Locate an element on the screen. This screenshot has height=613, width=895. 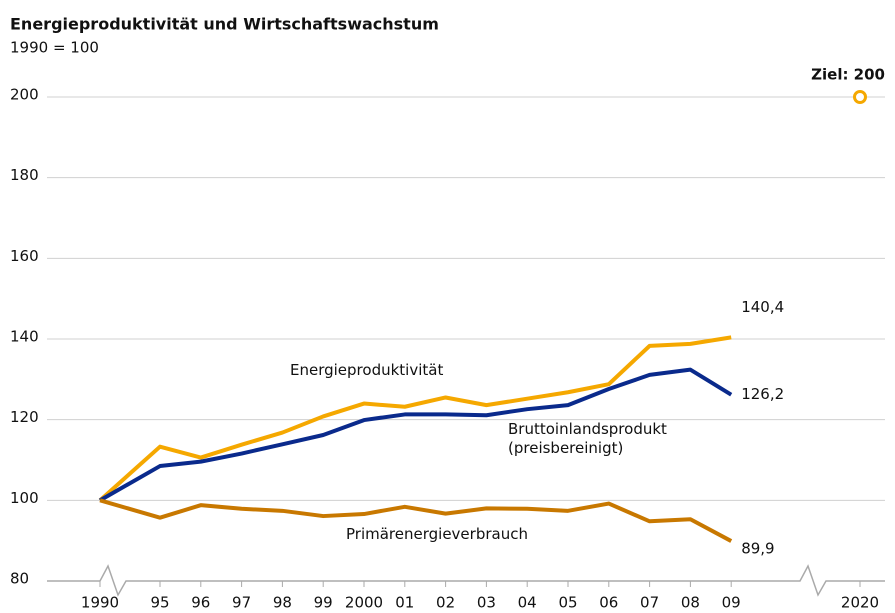
y-tick-label: 160 is located at coordinates (24, 256).